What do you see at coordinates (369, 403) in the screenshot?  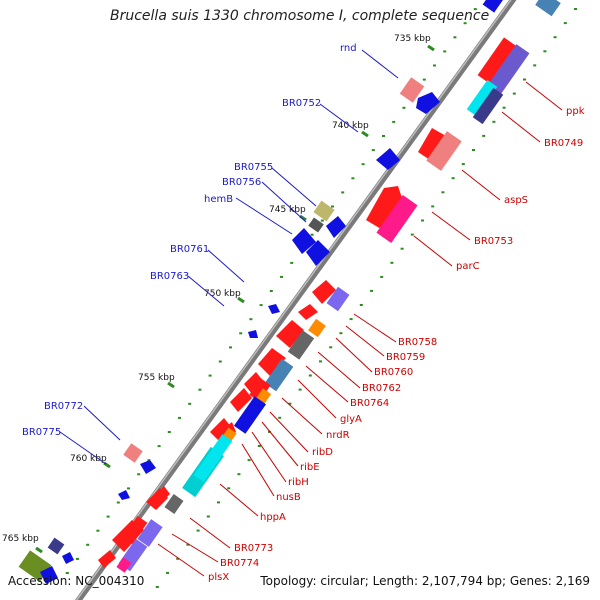 I see `gene-label: BR0764` at bounding box center [369, 403].